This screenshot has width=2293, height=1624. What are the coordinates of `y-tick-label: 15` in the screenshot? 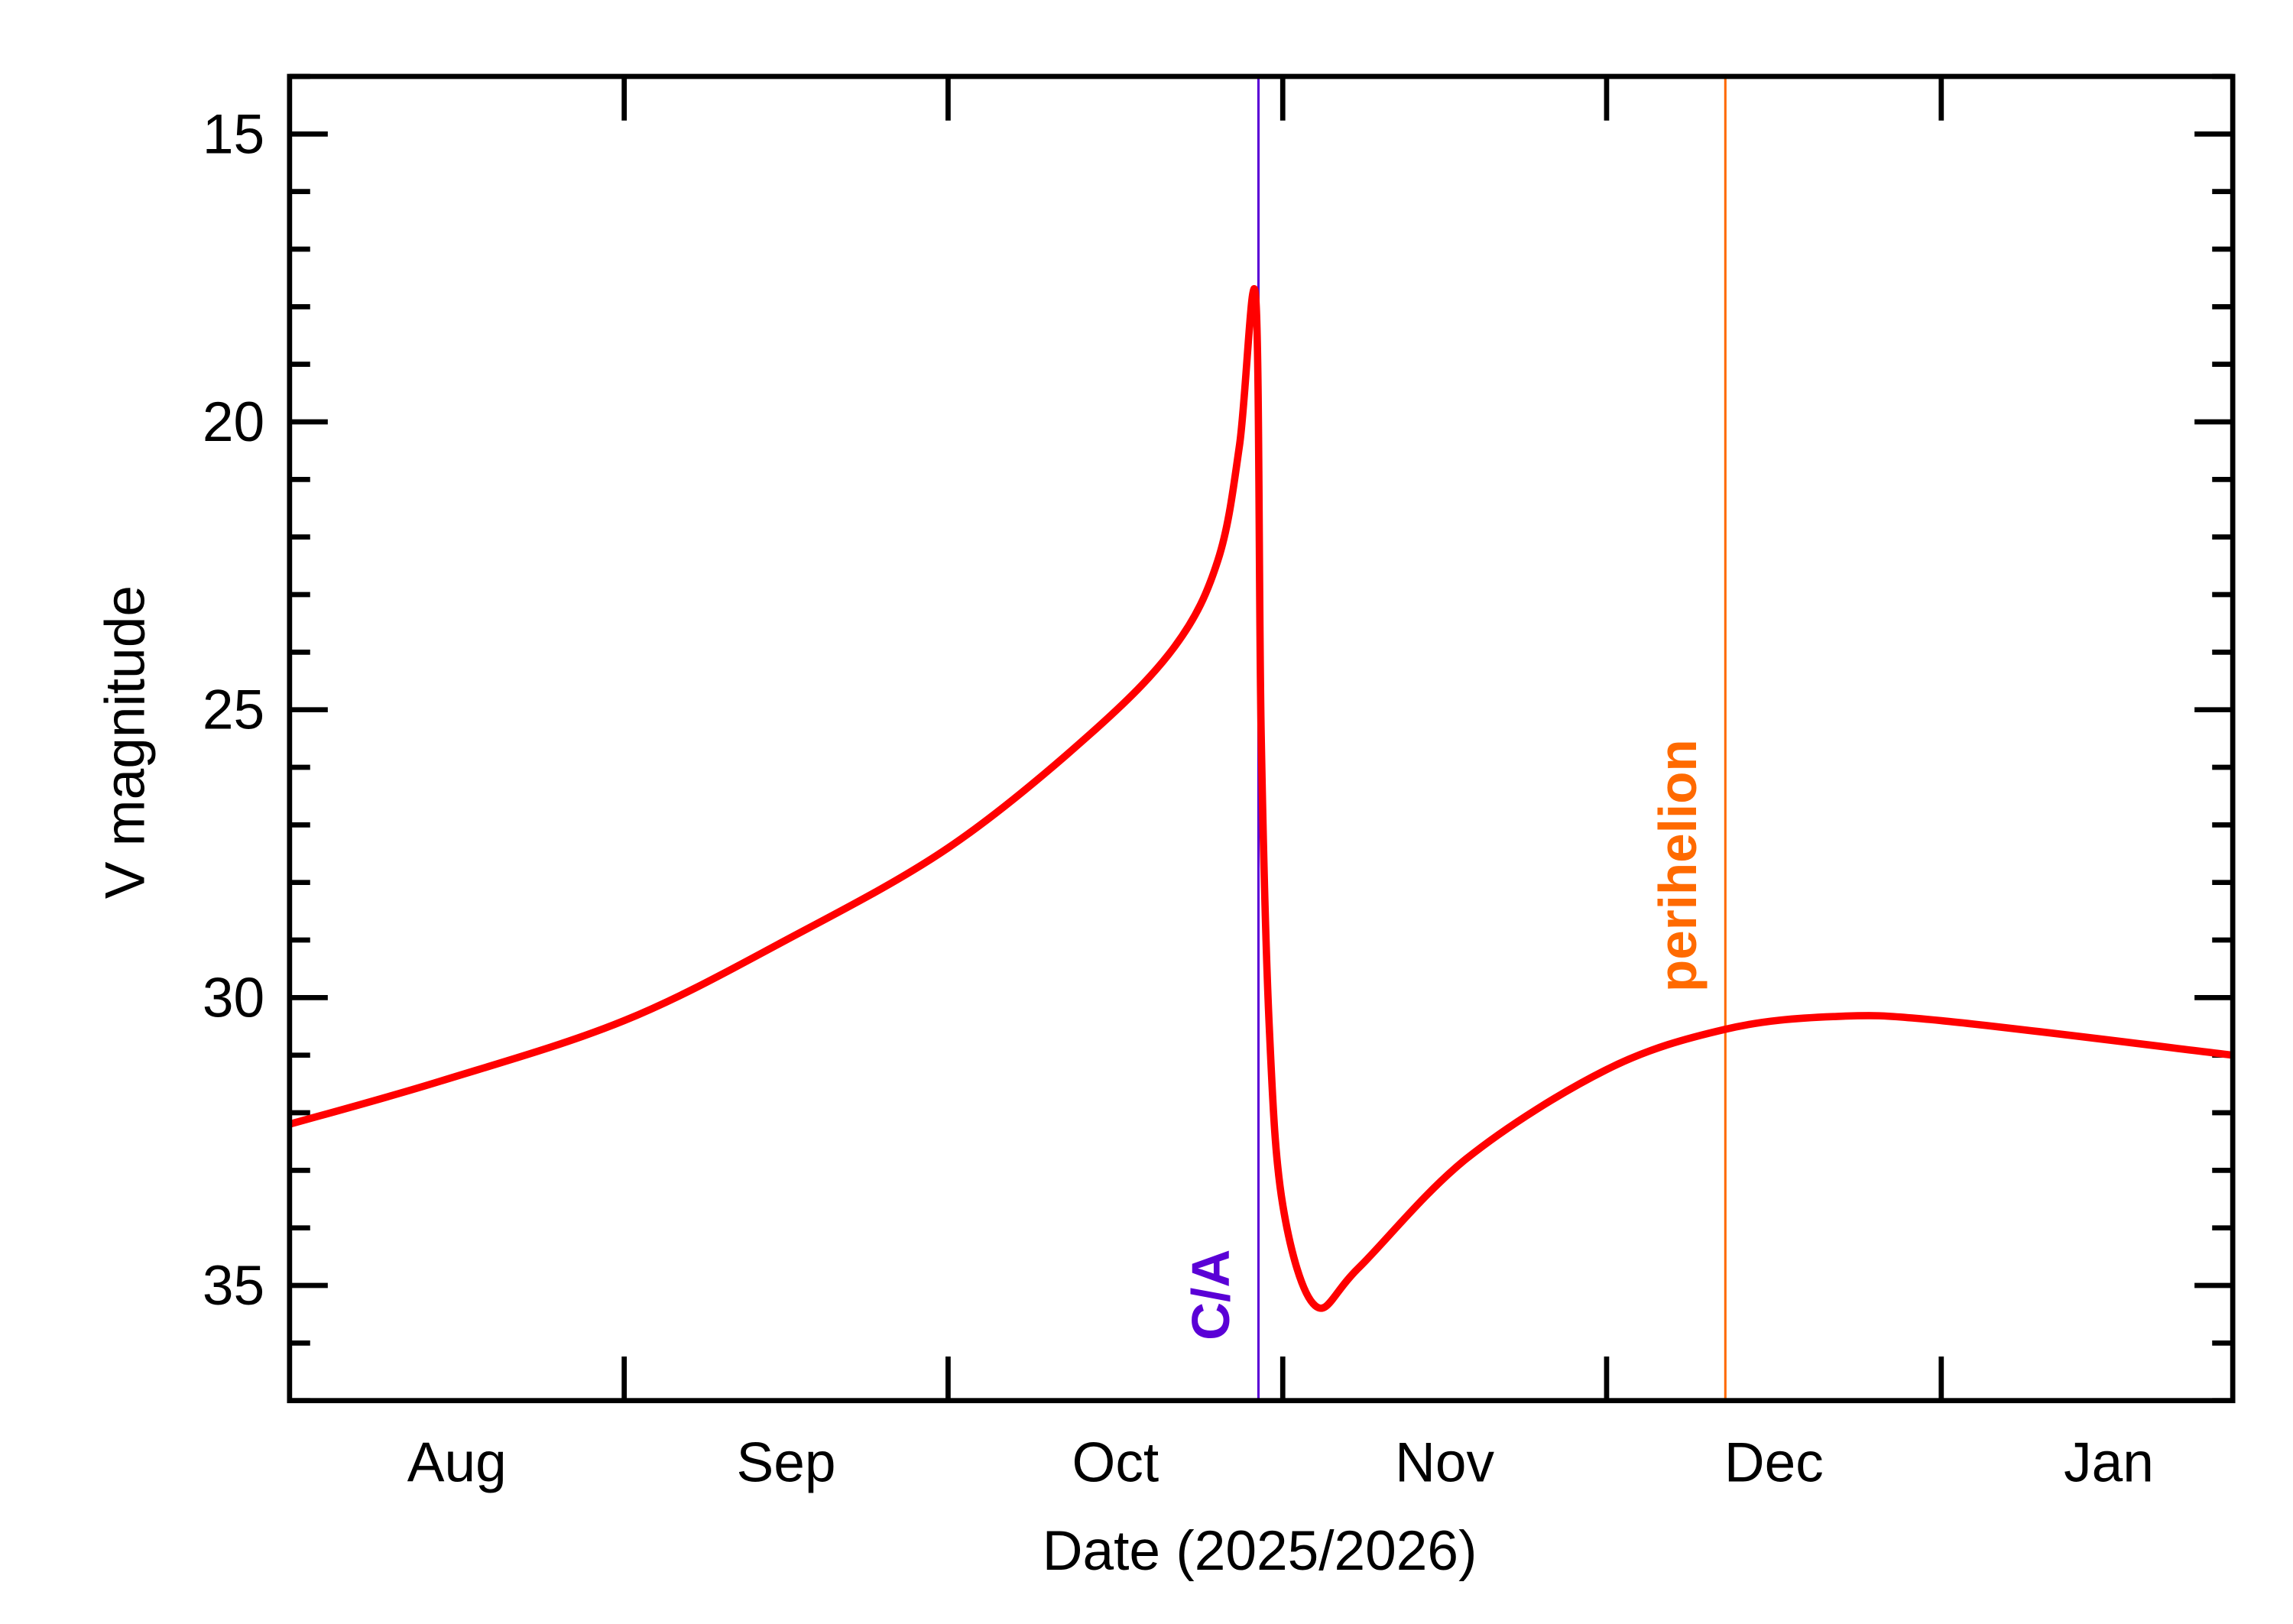 It's located at (233, 134).